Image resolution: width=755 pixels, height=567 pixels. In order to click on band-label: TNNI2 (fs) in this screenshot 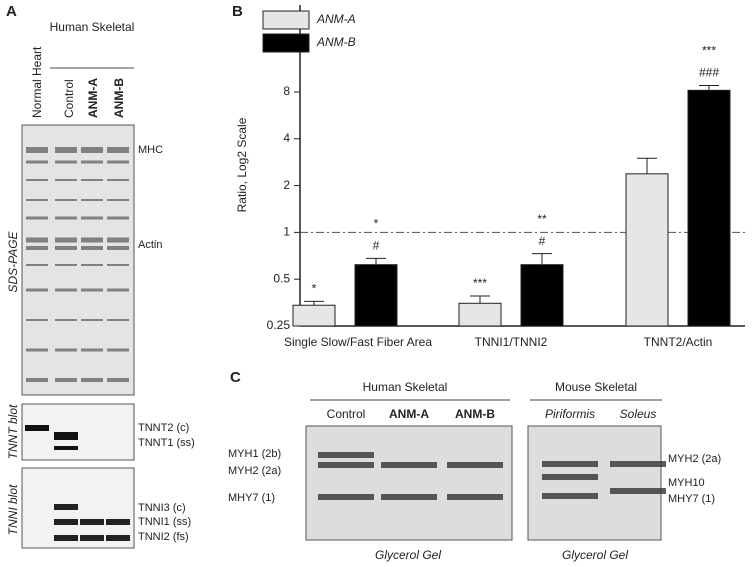, I will do `click(163, 537)`.